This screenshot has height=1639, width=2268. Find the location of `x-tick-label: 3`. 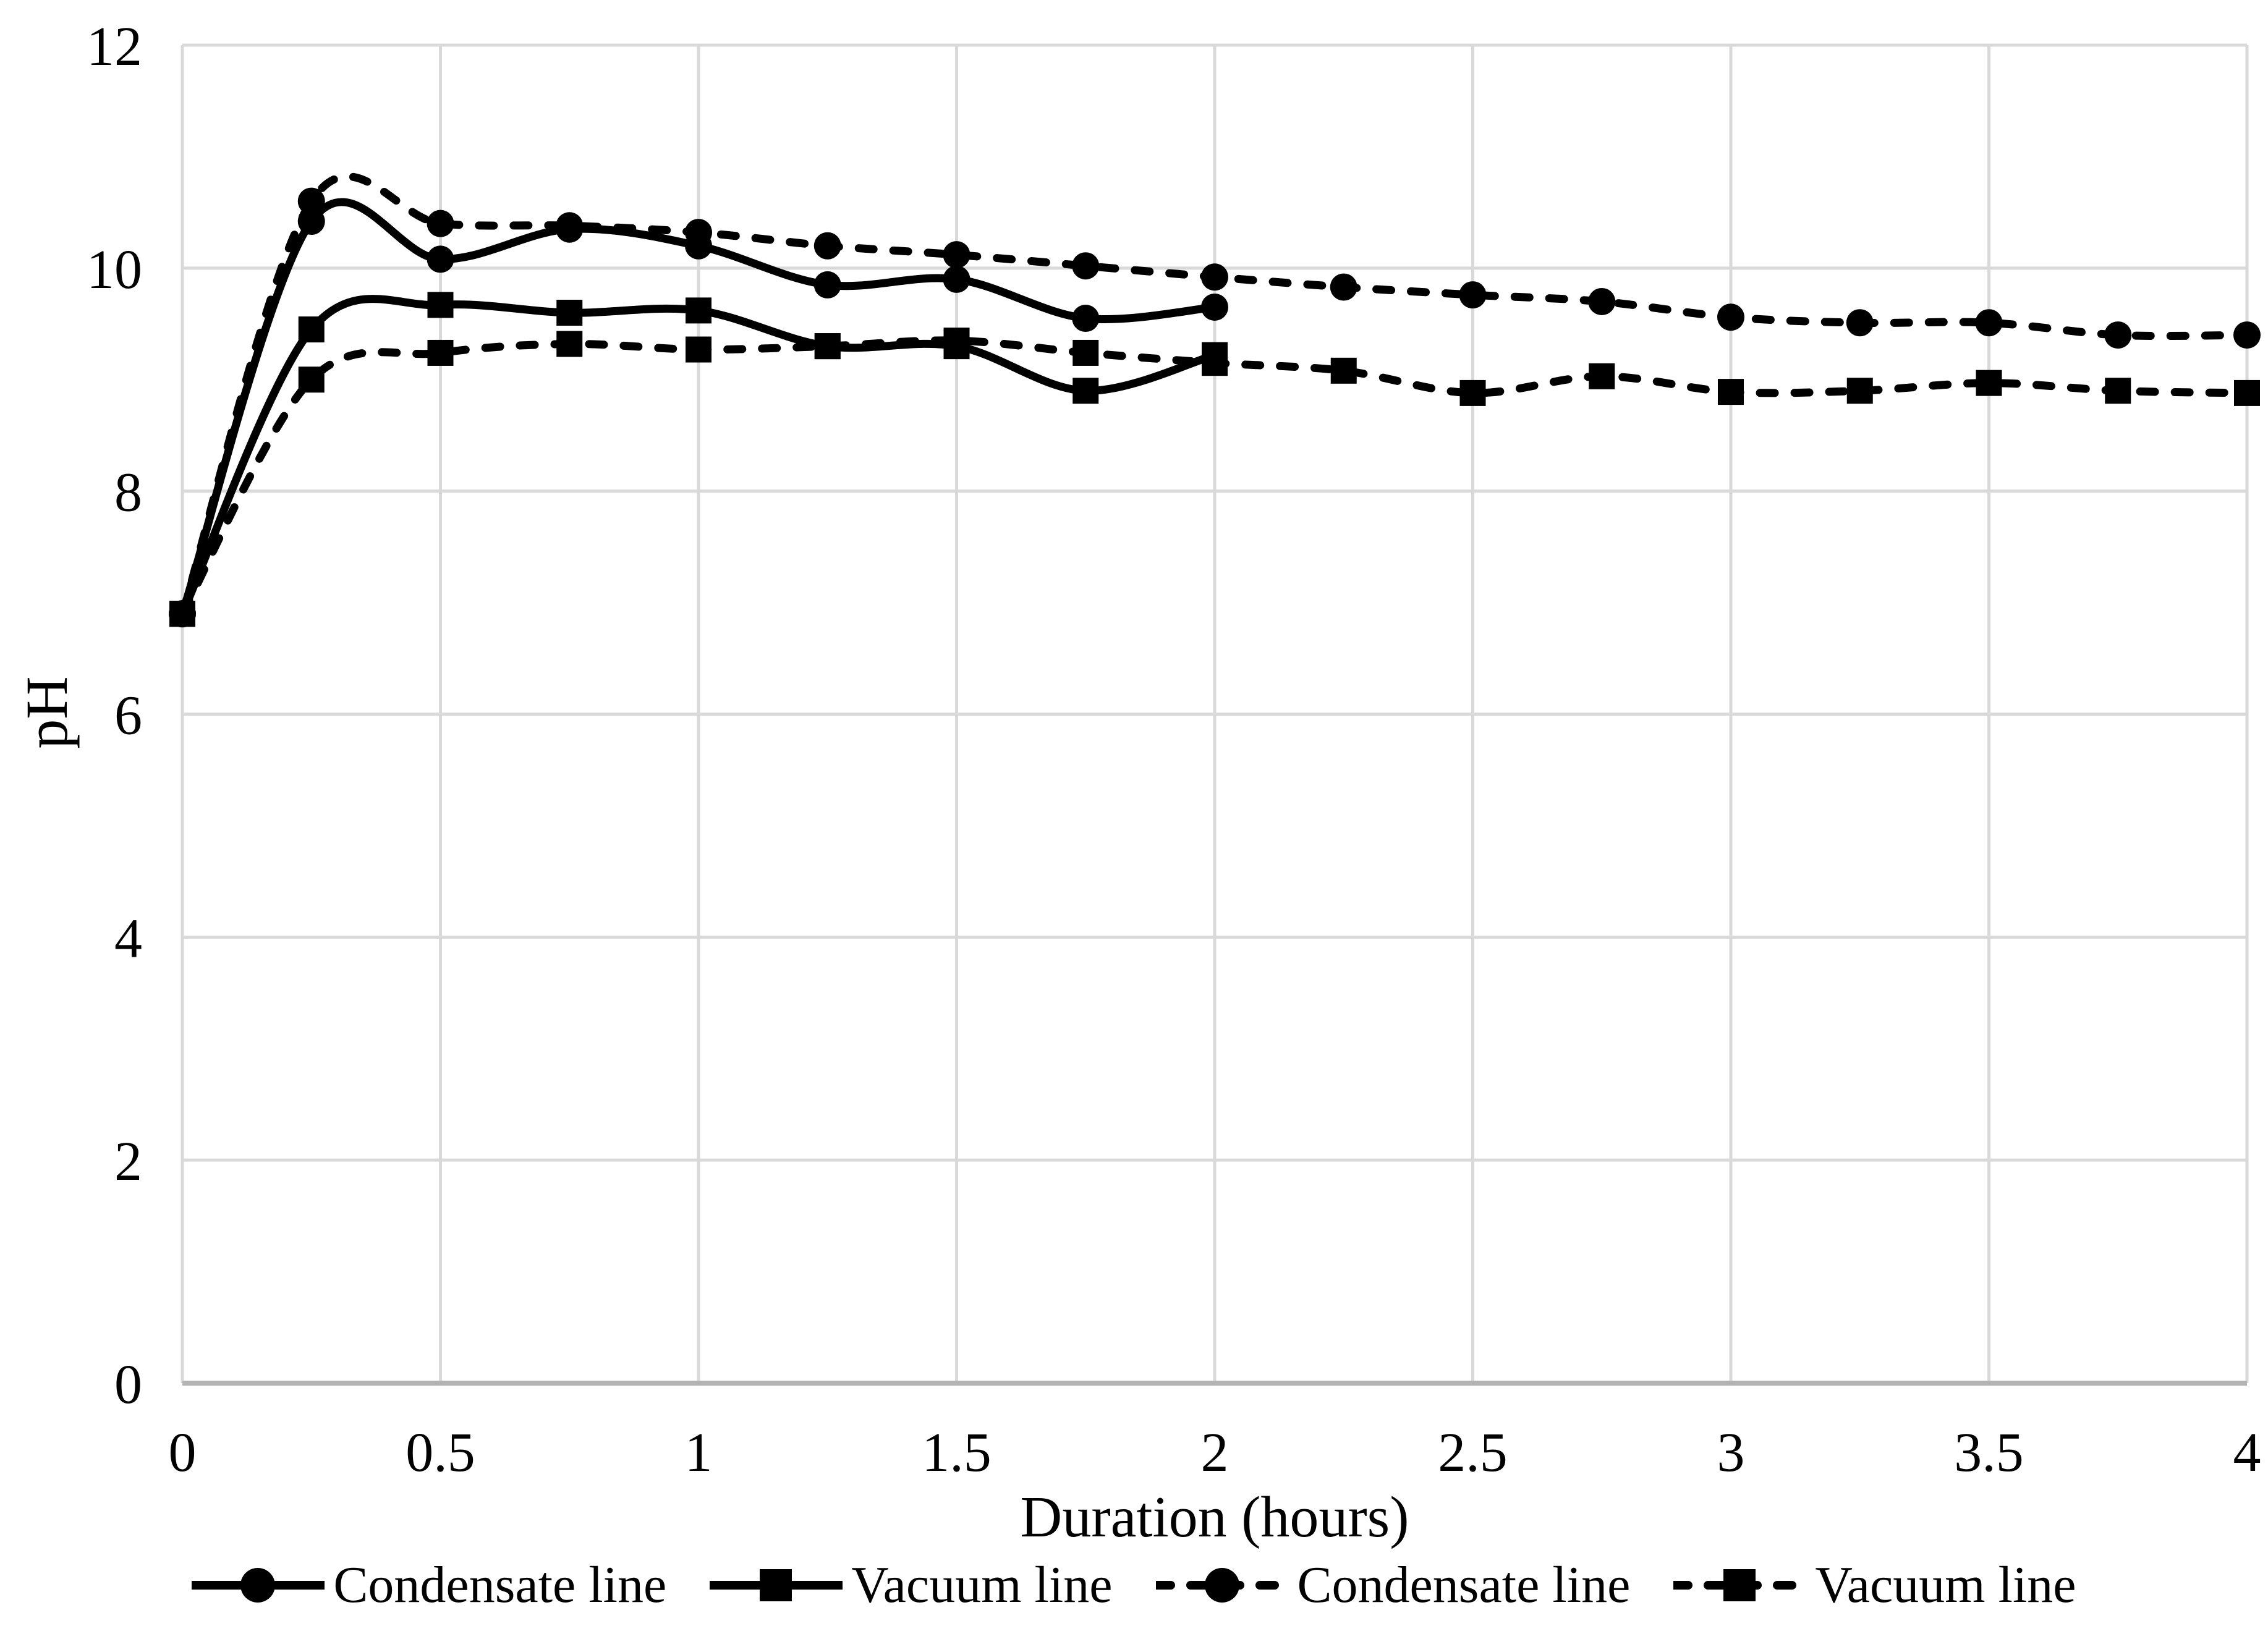

x-tick-label: 3 is located at coordinates (1731, 1452).